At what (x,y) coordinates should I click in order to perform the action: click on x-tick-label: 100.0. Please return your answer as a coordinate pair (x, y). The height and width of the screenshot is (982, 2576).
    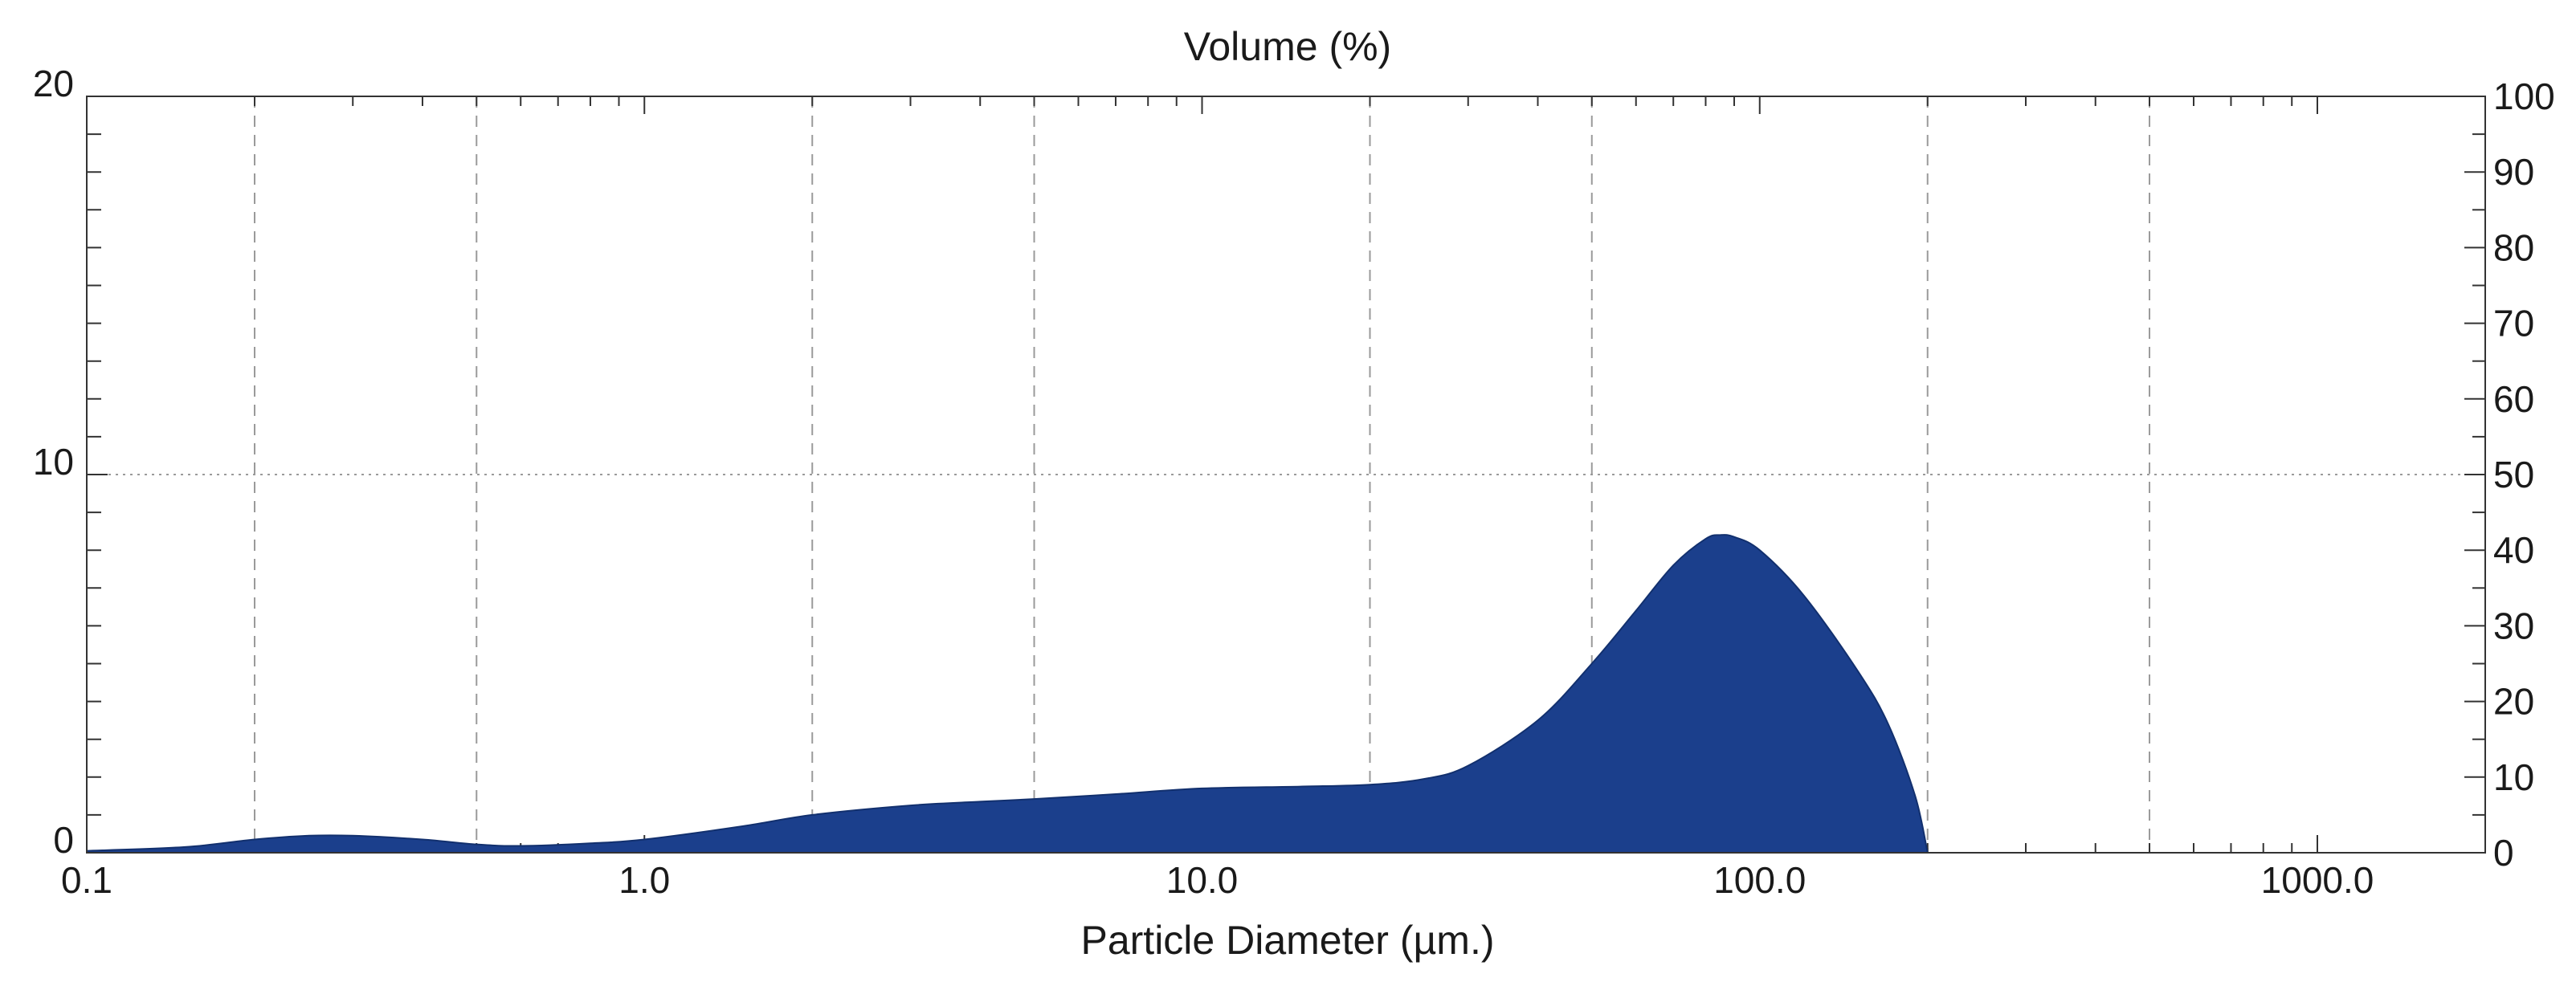
    Looking at the image, I should click on (1759, 880).